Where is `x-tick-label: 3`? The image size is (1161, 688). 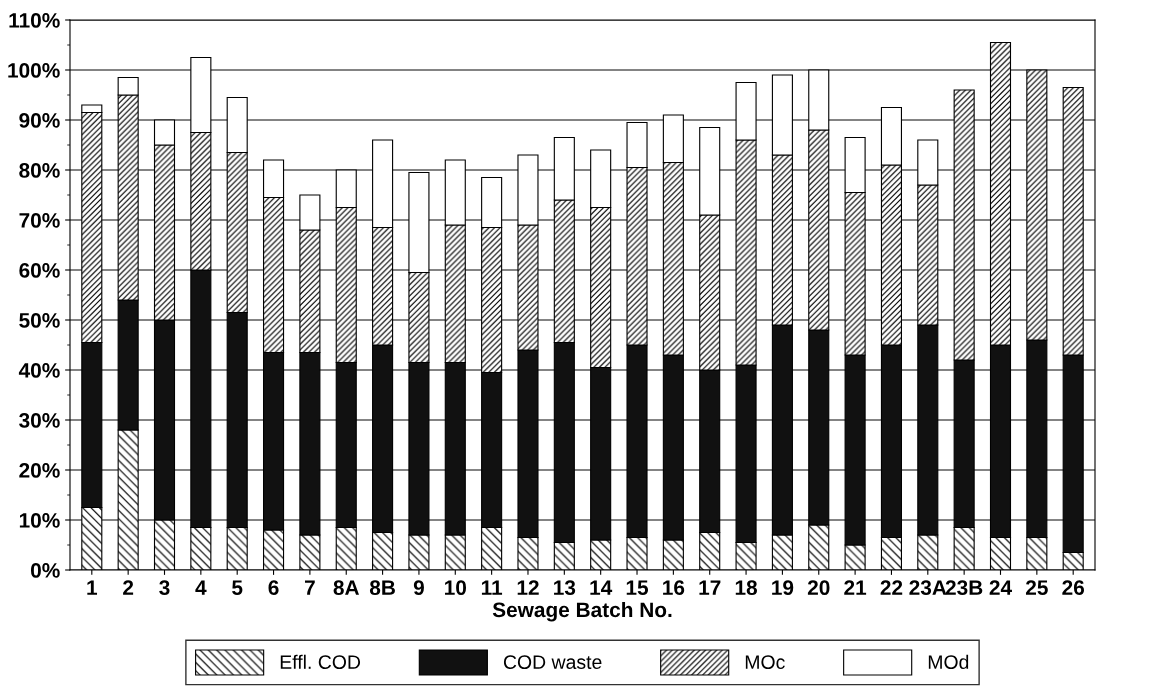 x-tick-label: 3 is located at coordinates (164, 588).